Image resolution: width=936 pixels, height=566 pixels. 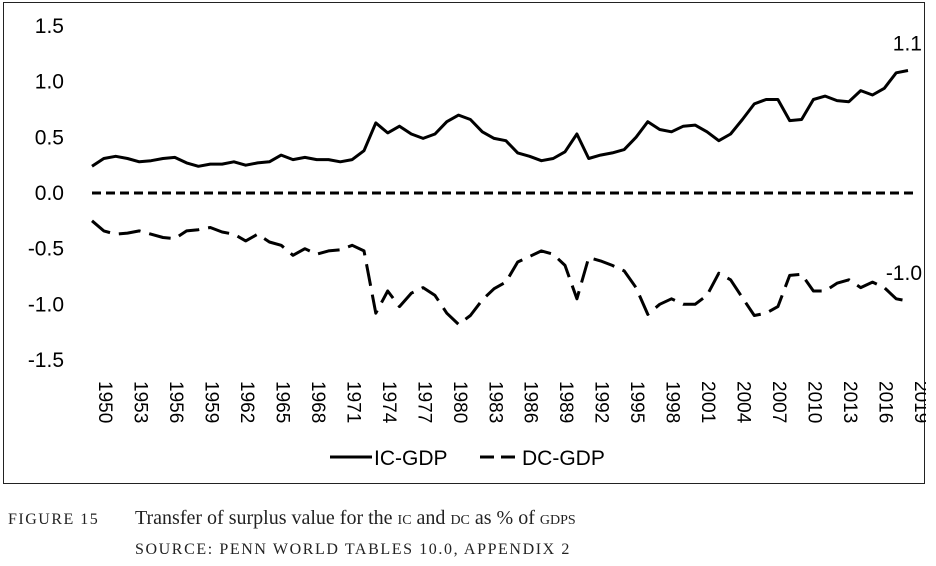 What do you see at coordinates (104, 402) in the screenshot?
I see `x-tick-label: 1950` at bounding box center [104, 402].